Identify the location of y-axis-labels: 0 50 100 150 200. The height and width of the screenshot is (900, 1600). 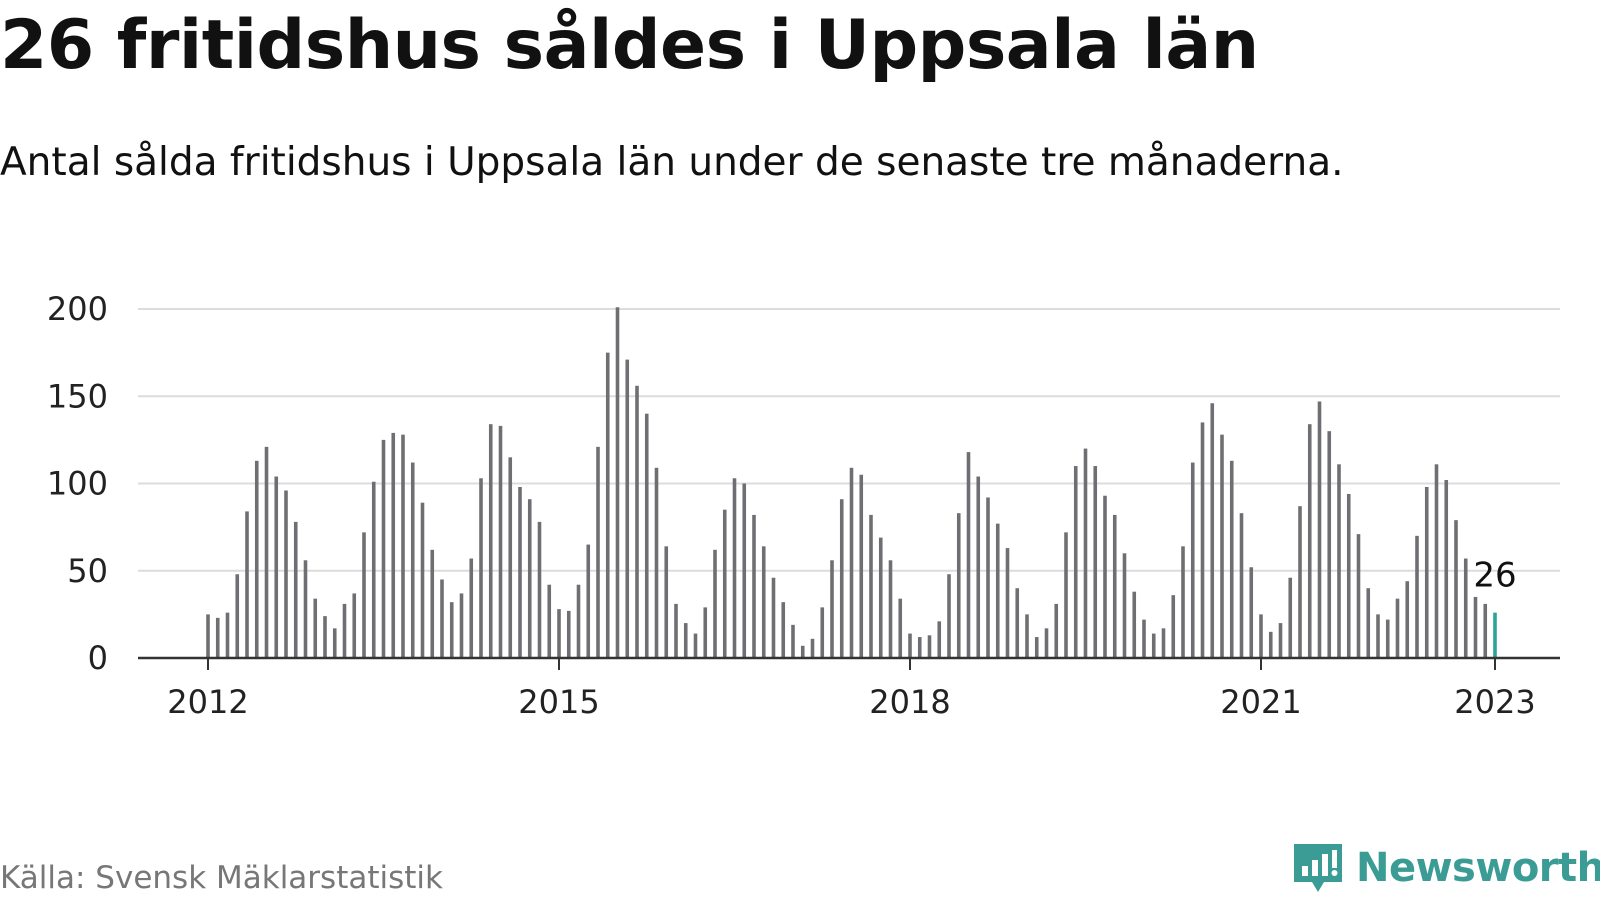
(77, 483).